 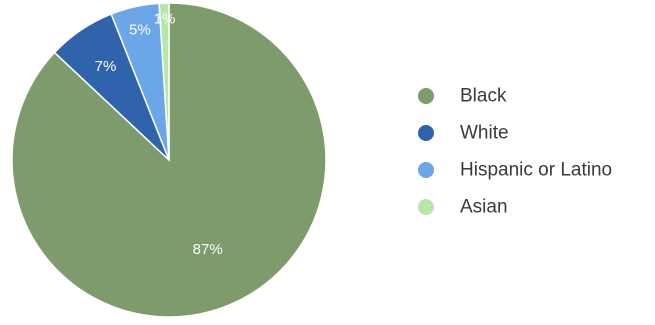 I want to click on legend-label-asian: Asian, so click(x=484, y=207).